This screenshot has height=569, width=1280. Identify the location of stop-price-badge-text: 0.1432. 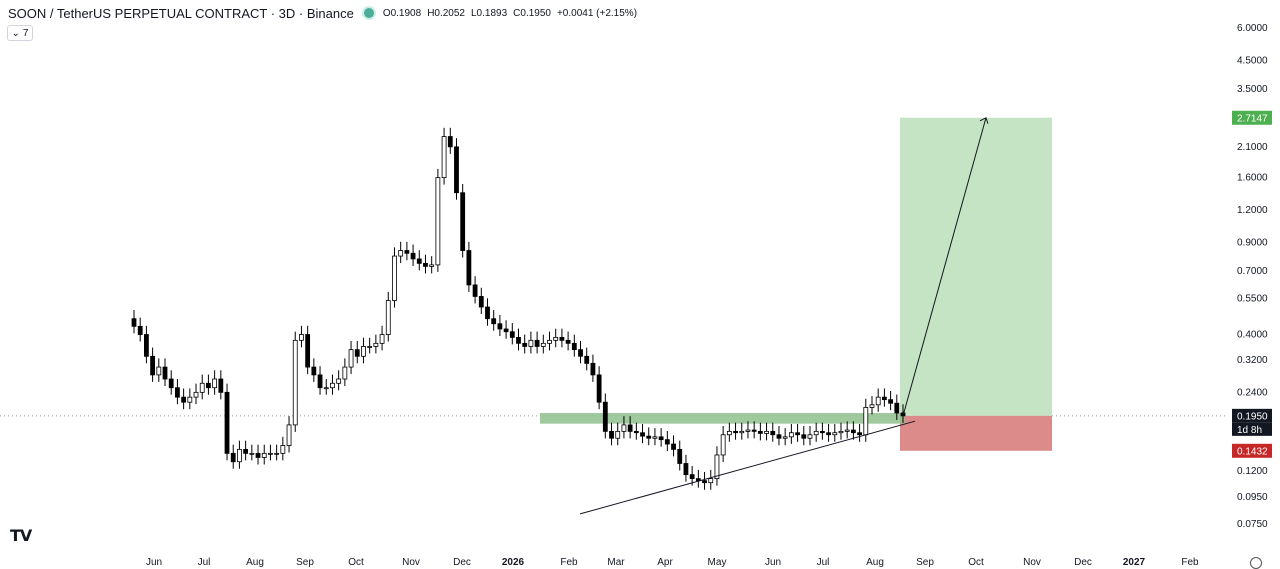
(1252, 451).